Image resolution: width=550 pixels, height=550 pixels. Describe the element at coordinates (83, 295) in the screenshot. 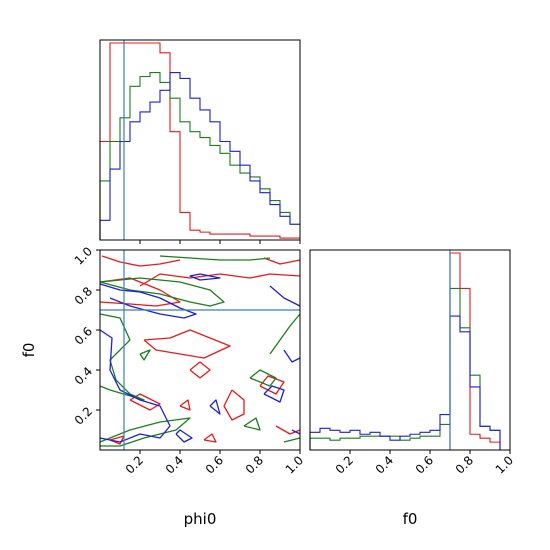

I see `f0-ytick-label: 0.8` at that location.